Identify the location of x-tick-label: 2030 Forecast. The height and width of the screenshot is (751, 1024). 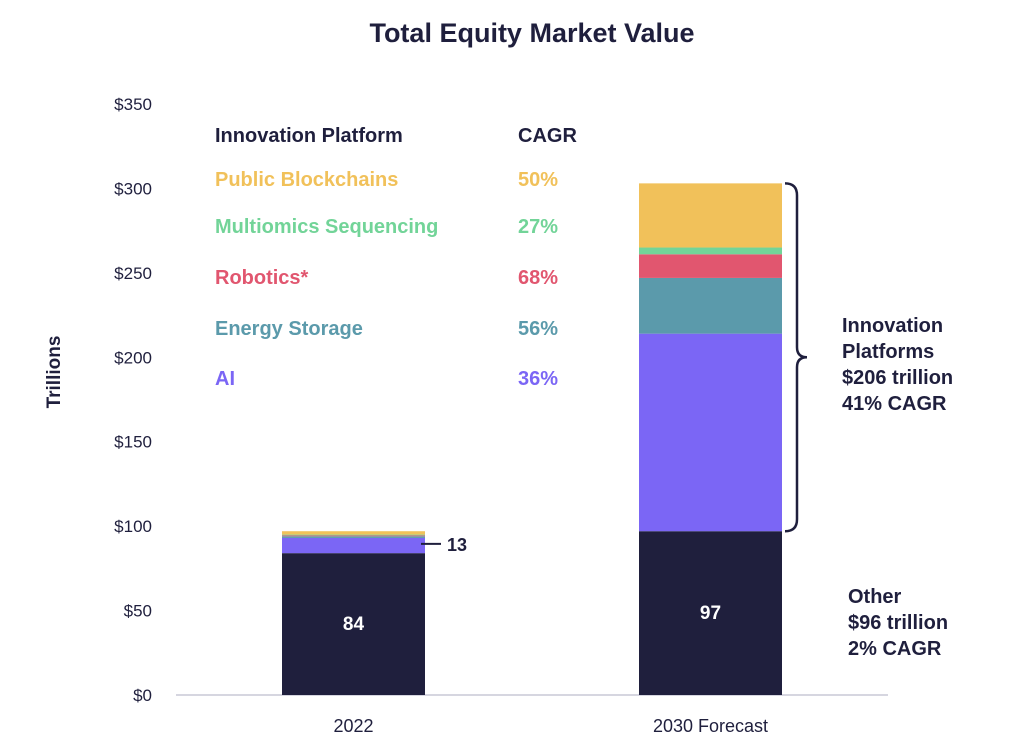
(710, 726).